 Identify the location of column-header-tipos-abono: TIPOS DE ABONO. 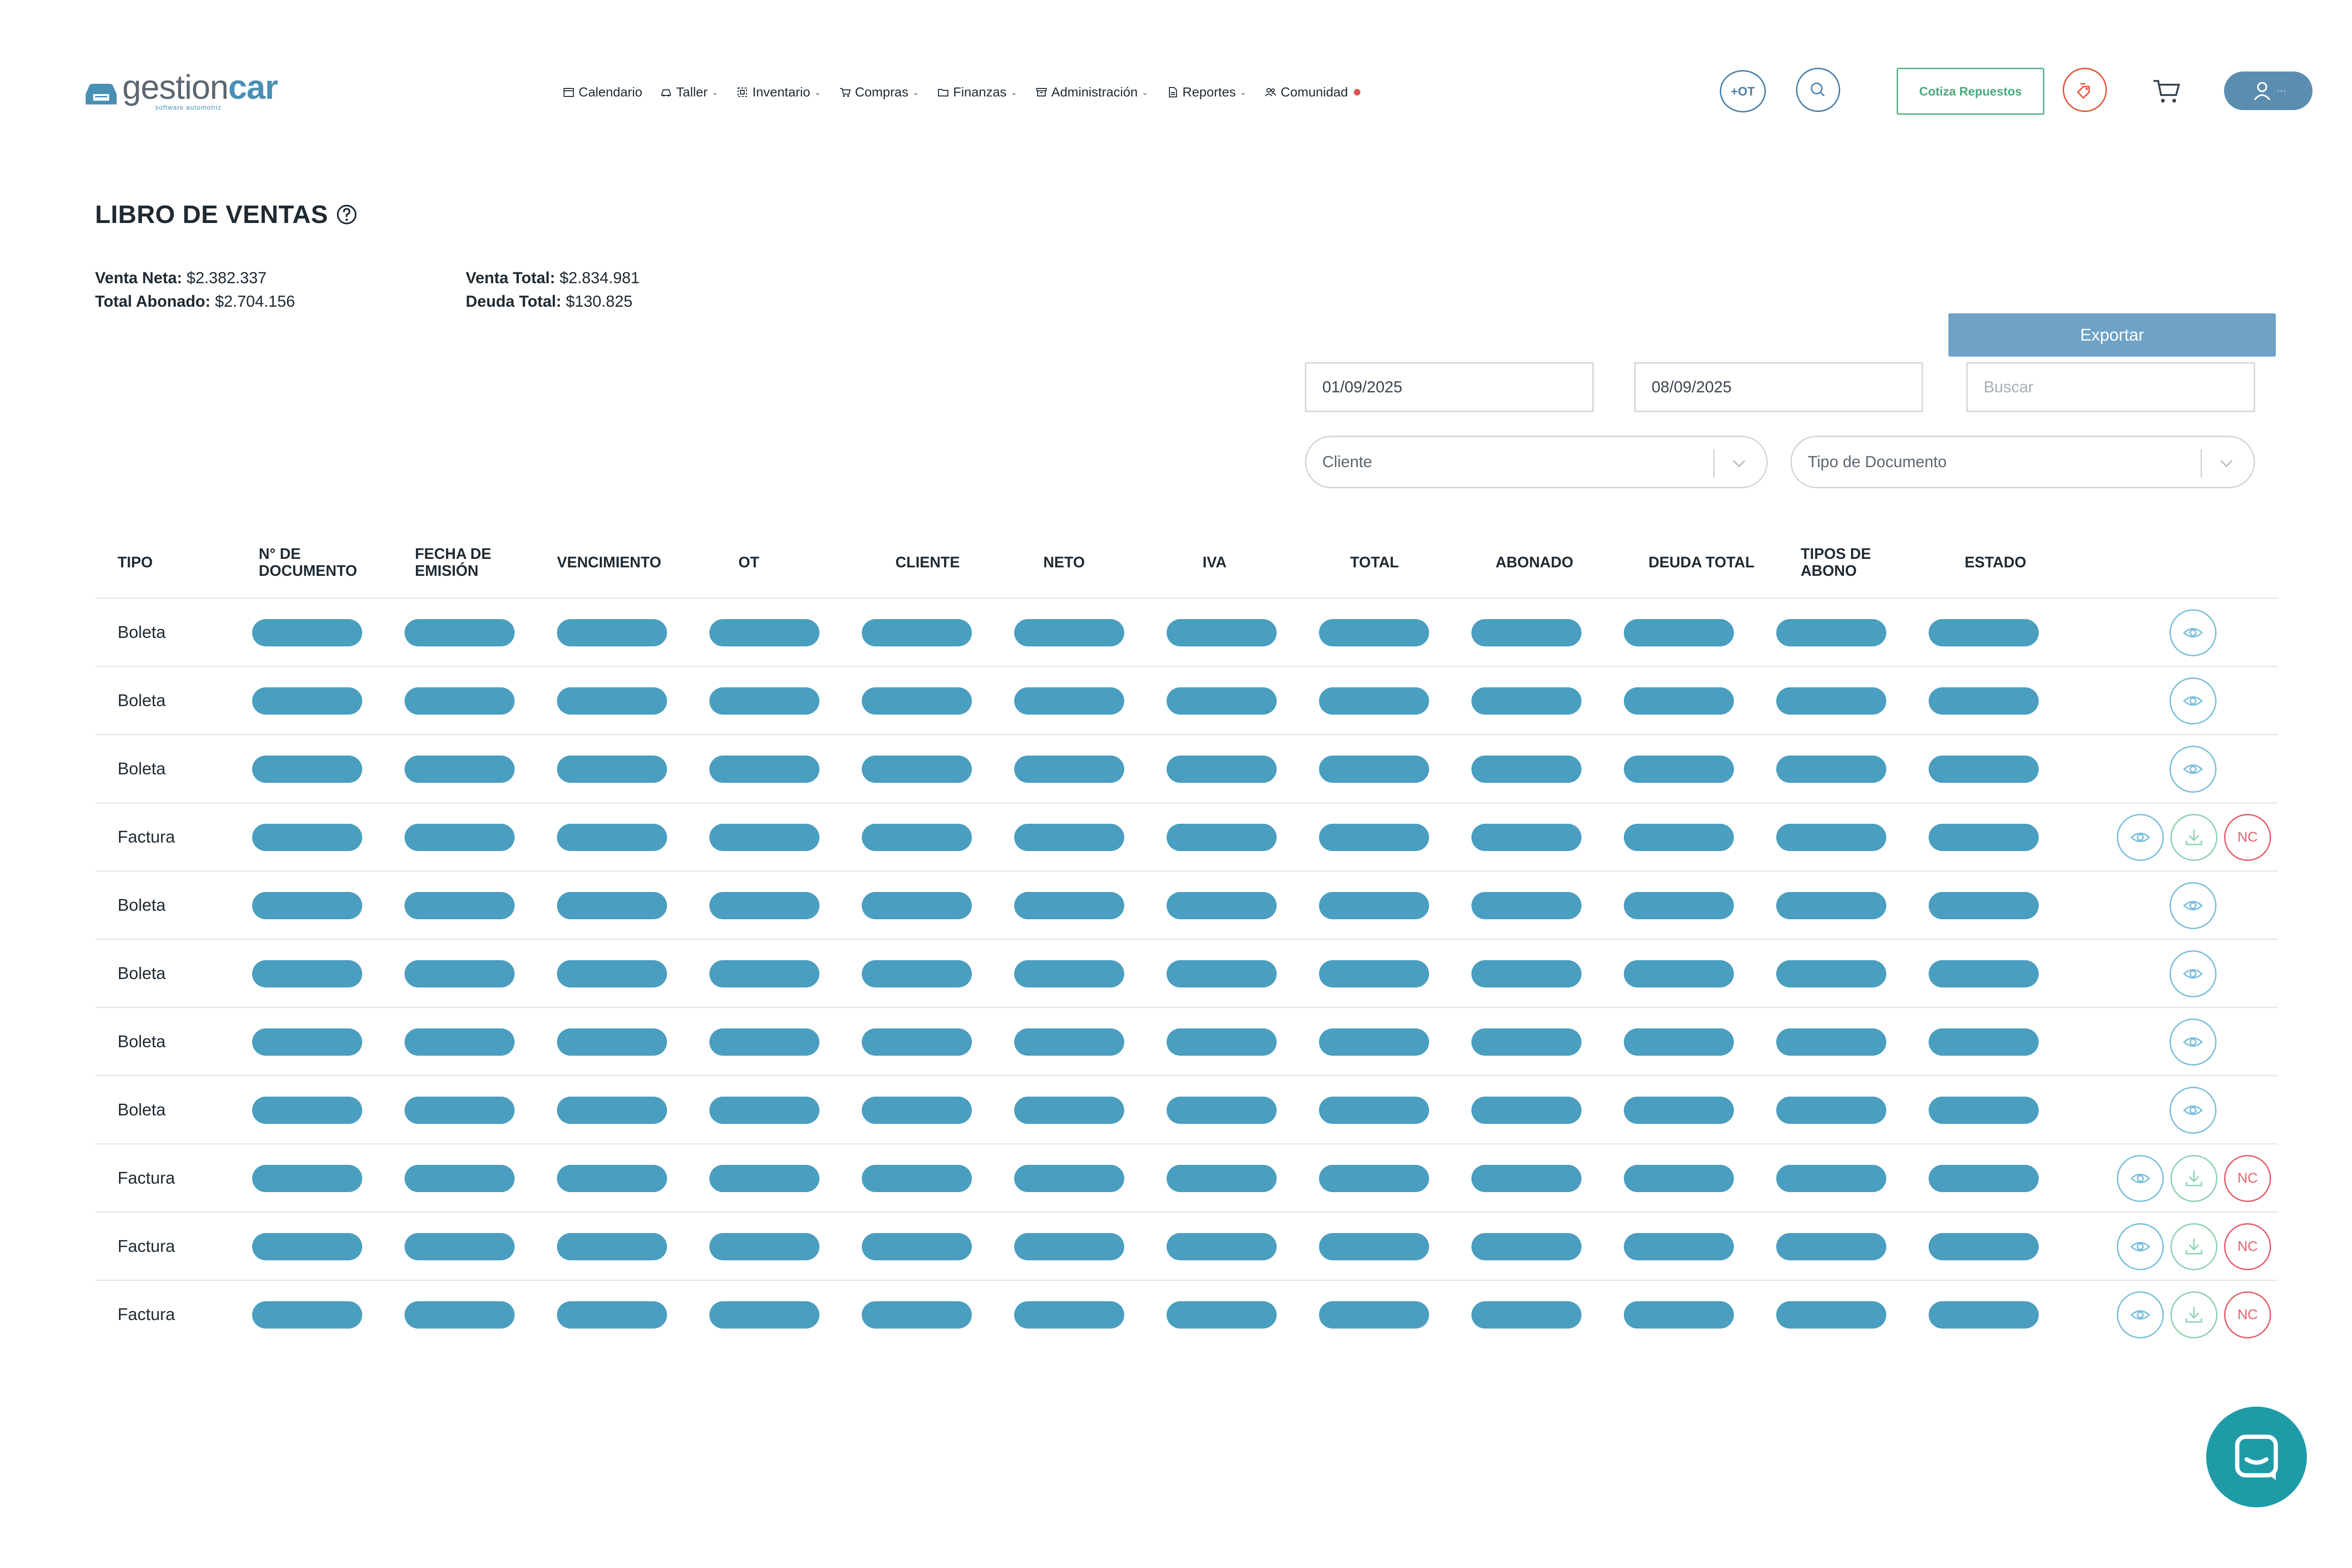
(1836, 562).